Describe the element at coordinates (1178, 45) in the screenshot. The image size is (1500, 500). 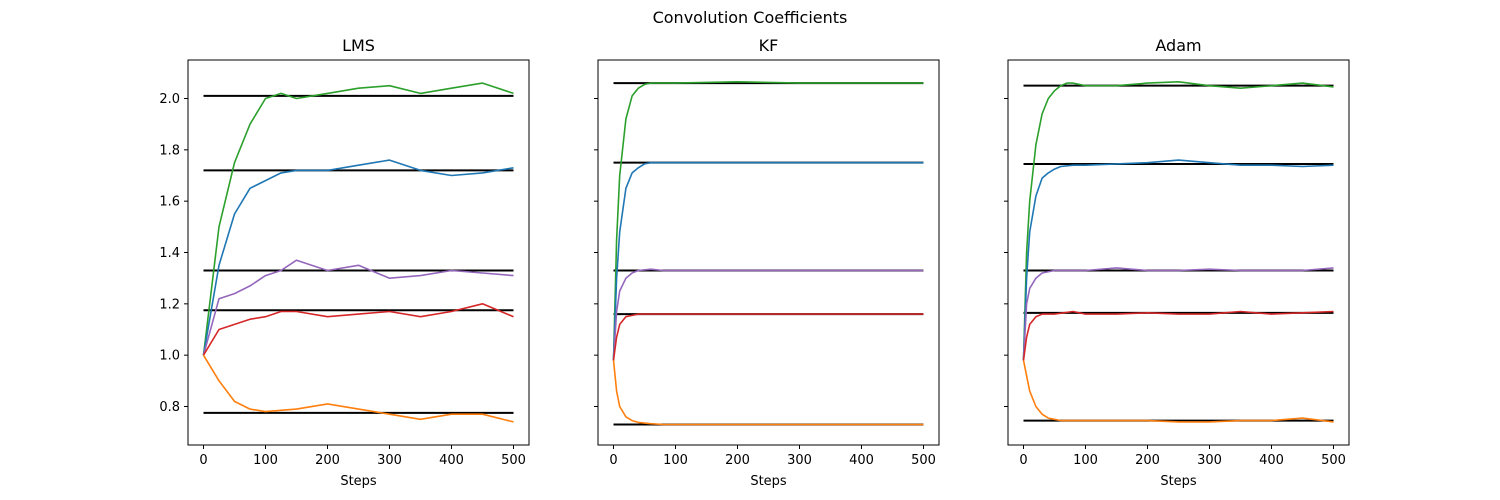
I see `panel-title: Adam` at that location.